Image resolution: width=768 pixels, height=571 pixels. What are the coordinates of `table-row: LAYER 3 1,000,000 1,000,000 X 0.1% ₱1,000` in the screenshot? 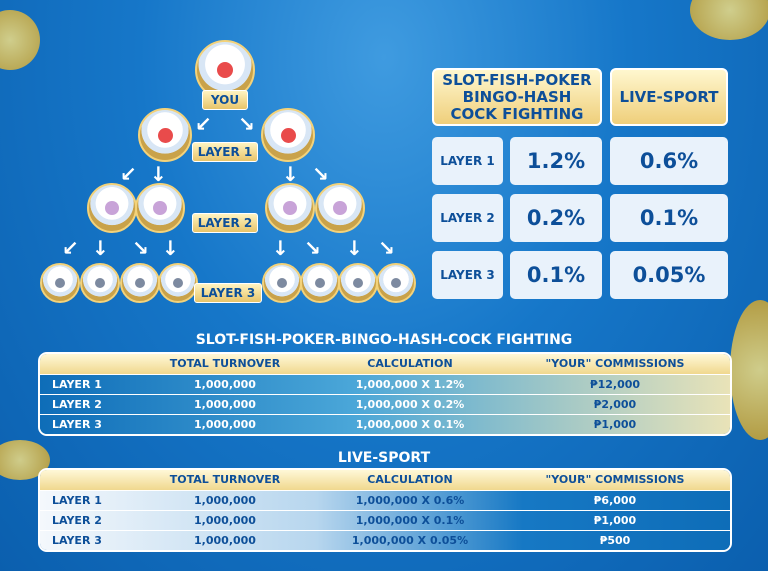 It's located at (385, 424).